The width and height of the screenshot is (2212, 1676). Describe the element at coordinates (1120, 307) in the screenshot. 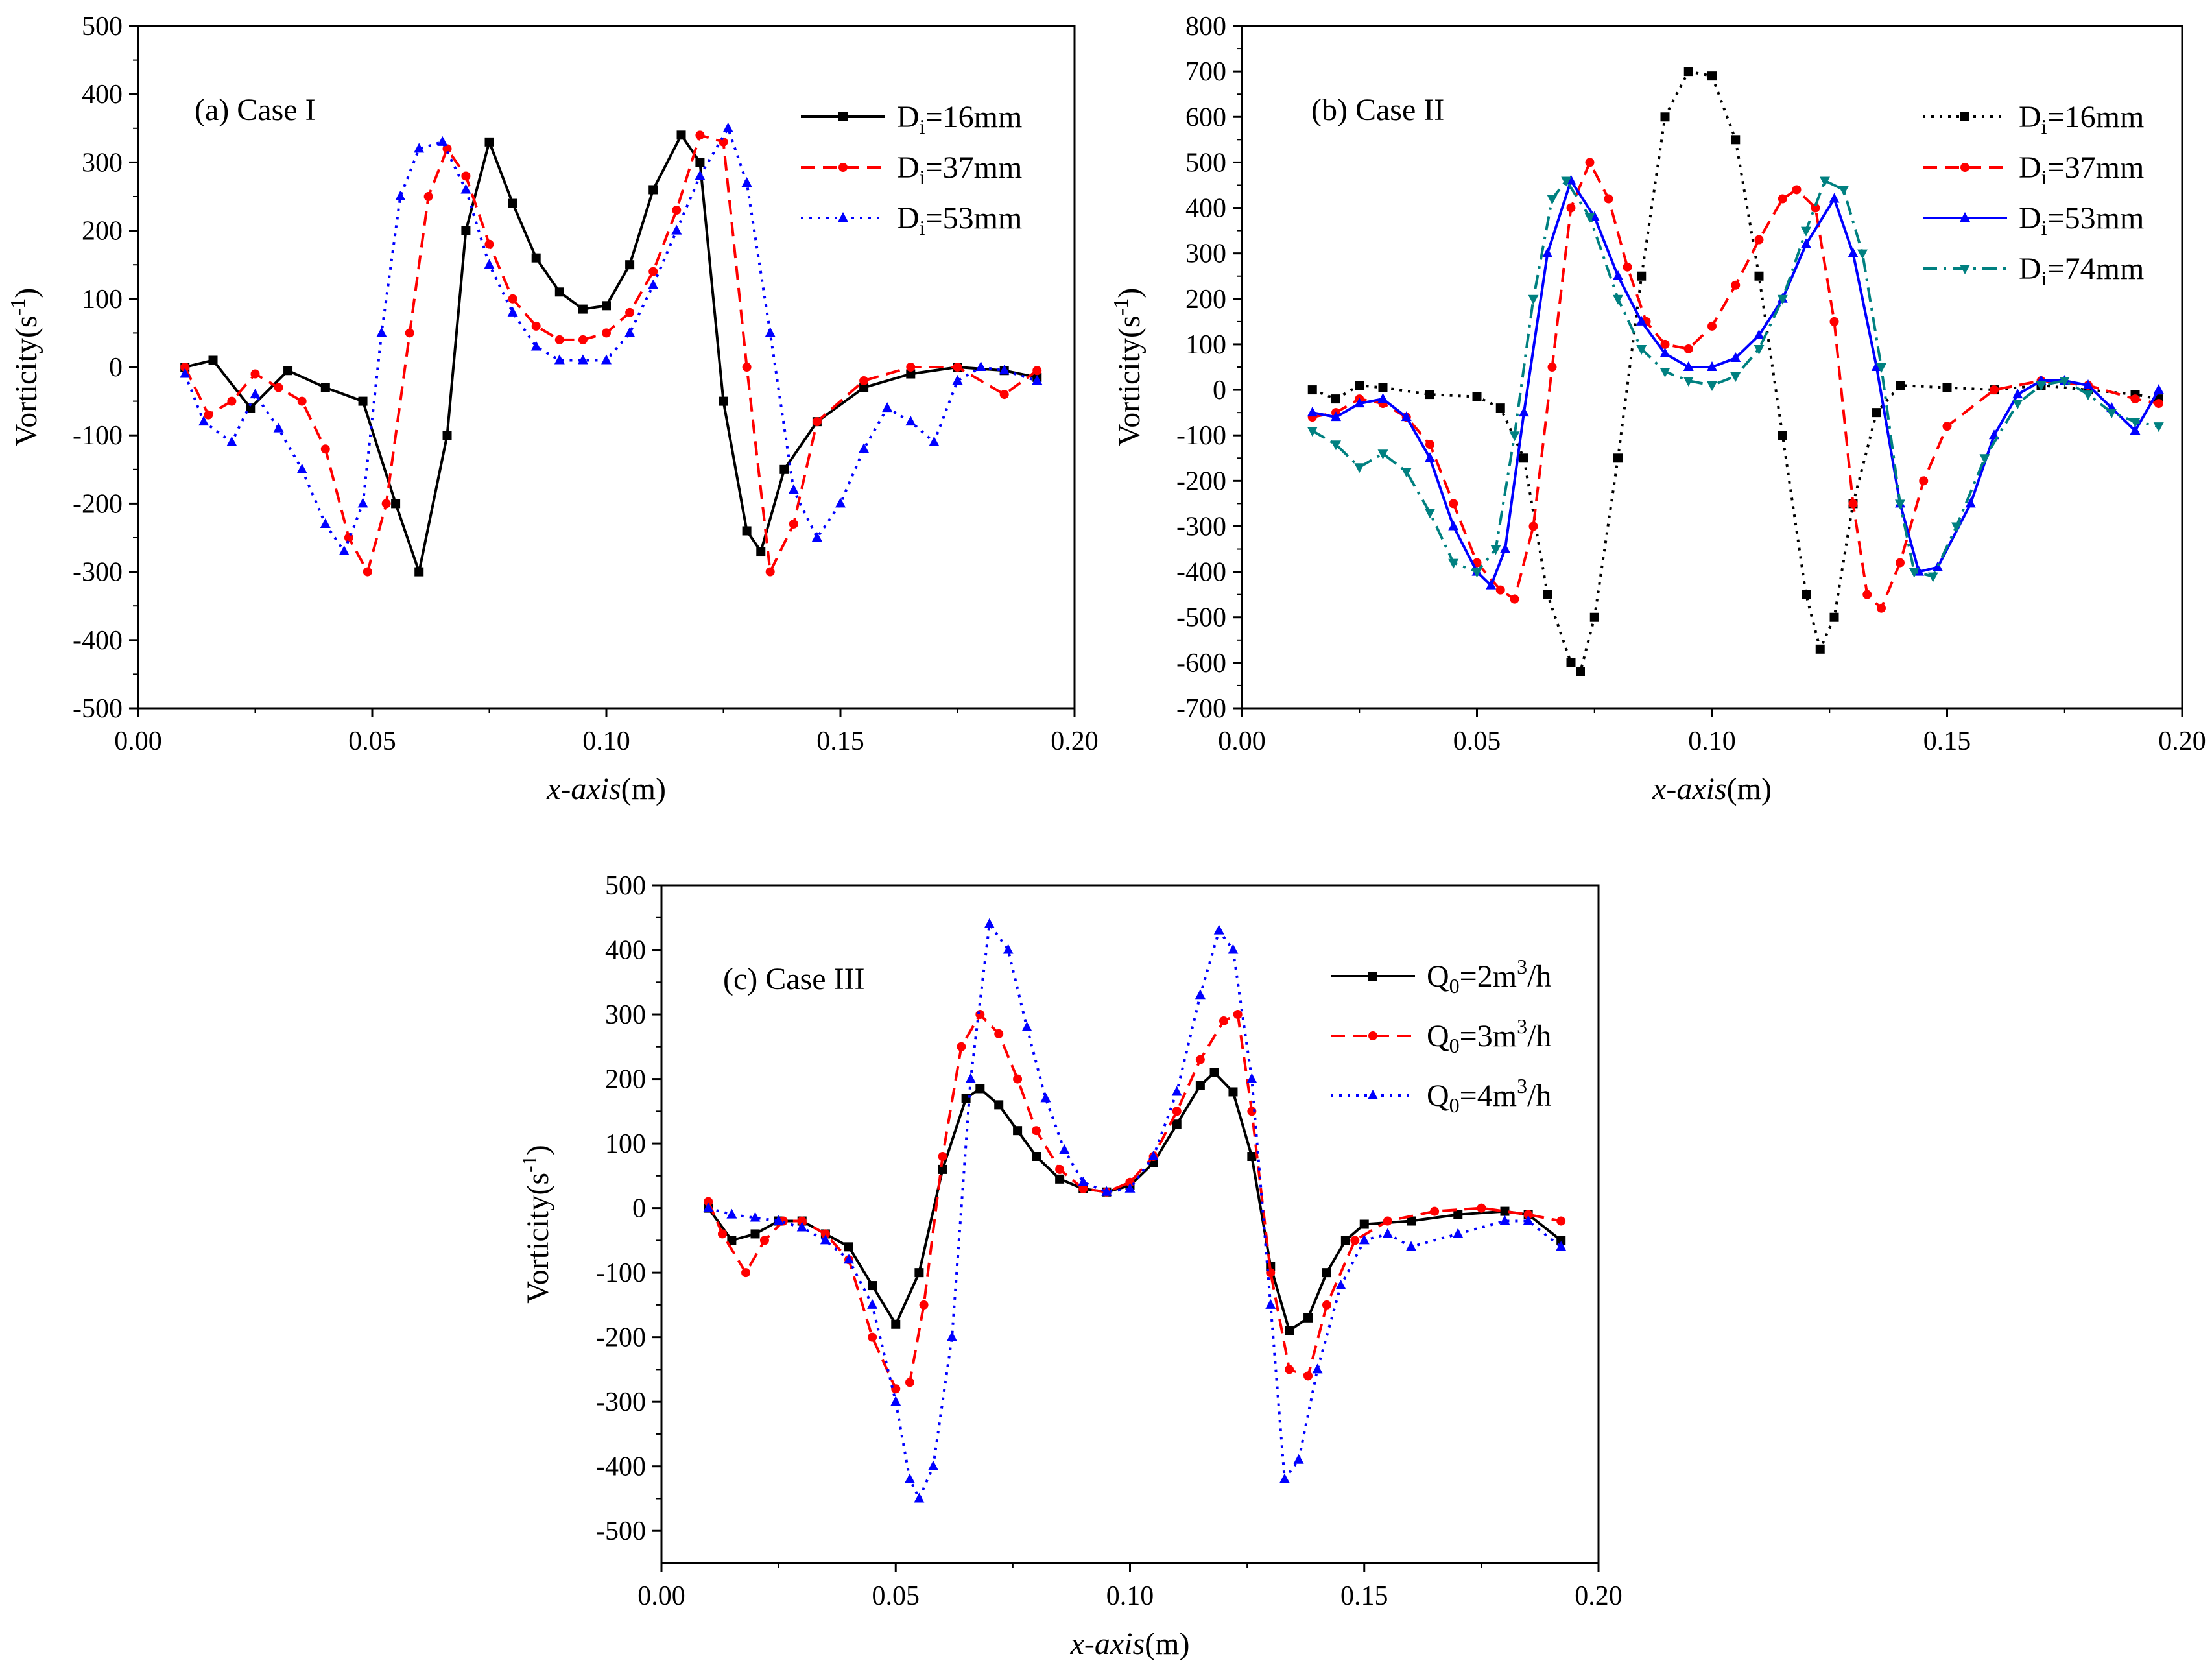

I see `y-axis-label-sup: -1` at that location.